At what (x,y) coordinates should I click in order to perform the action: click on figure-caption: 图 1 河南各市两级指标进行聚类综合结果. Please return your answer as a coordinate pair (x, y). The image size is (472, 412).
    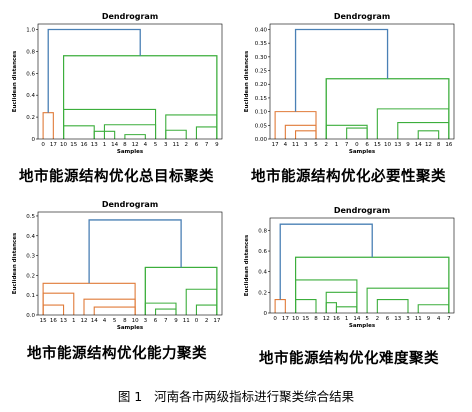
    Looking at the image, I should click on (236, 396).